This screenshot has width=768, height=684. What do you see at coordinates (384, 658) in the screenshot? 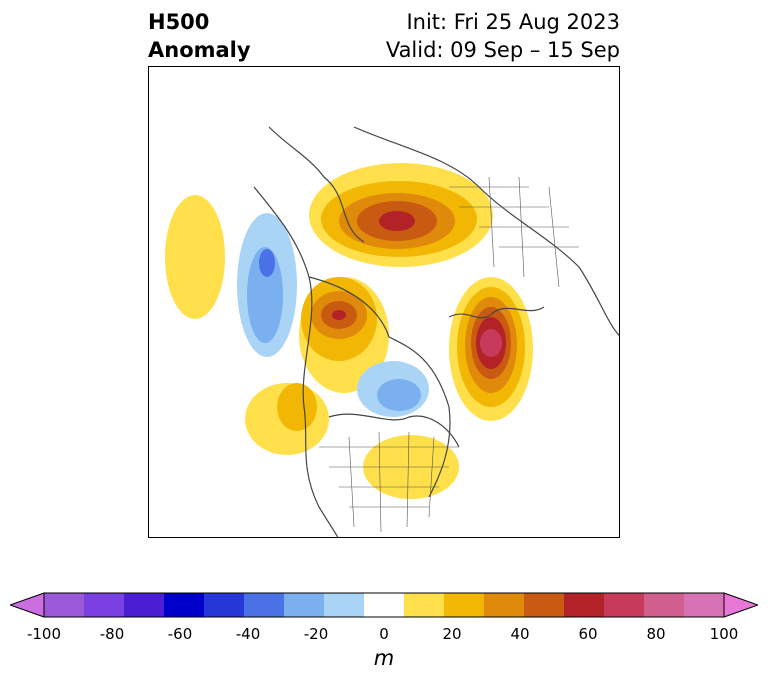
I see `colorbar-unit: m` at bounding box center [384, 658].